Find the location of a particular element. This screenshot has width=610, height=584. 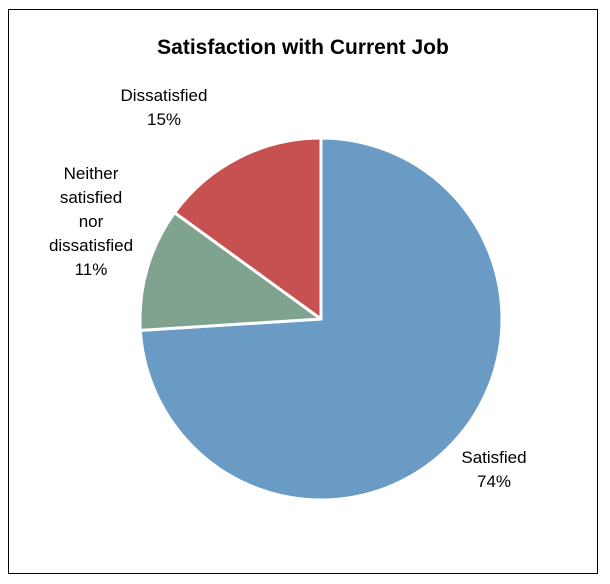

slice-label-neither-satisfied-nor-dissatisfied: Neither satisfied nor dissatisfied 11% is located at coordinates (91, 221).